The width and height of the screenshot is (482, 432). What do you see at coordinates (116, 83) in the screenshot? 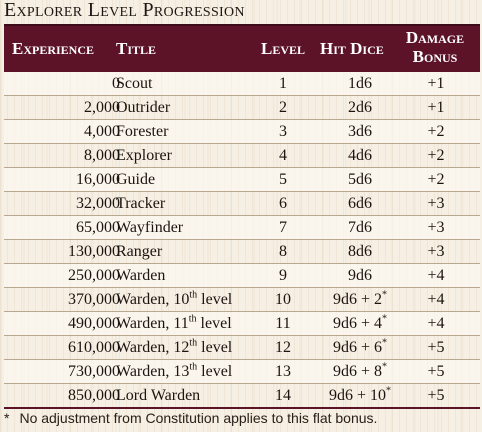
I see `cell-experience: 0` at bounding box center [116, 83].